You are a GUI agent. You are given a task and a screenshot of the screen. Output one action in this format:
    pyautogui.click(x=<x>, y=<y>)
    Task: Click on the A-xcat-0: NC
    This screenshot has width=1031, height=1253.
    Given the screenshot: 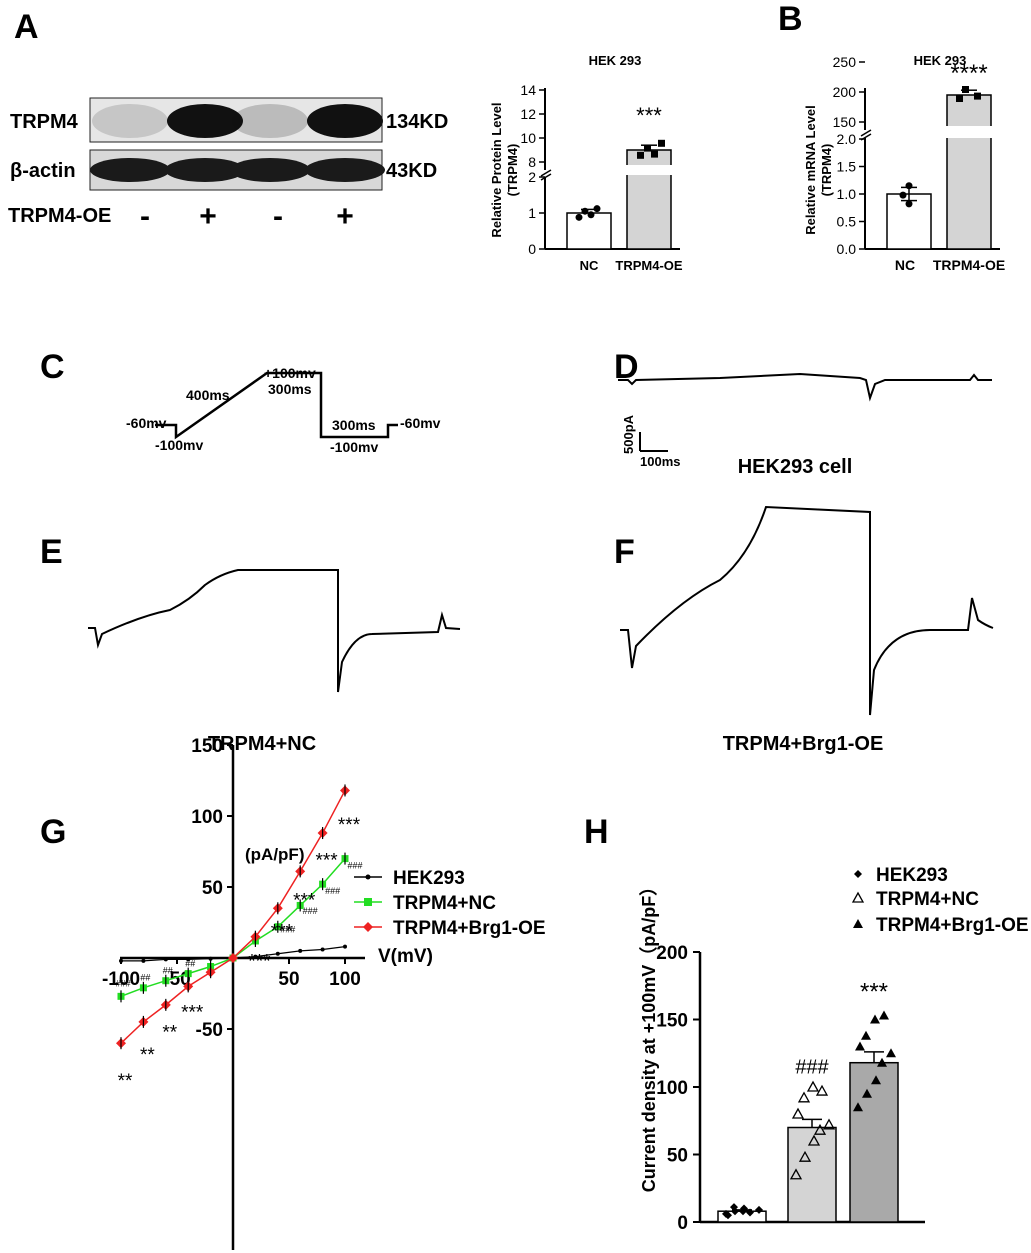 What is the action you would take?
    pyautogui.click(x=589, y=265)
    